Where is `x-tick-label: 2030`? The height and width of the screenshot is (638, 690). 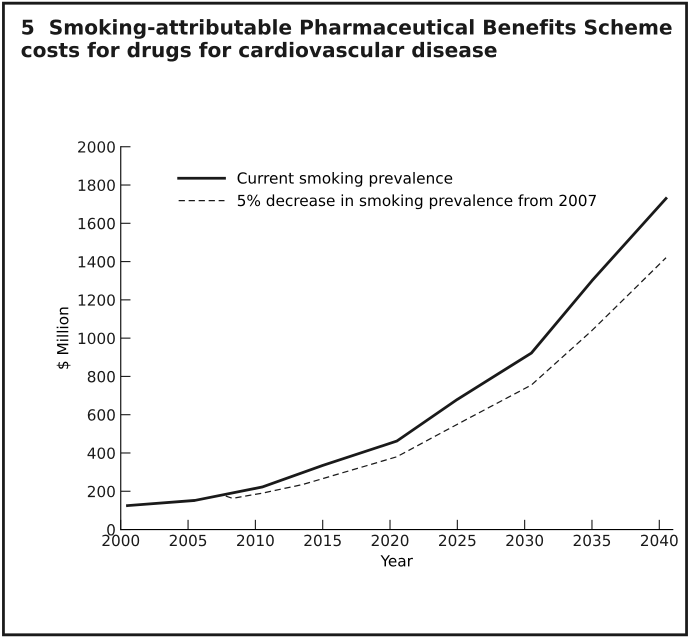
x-tick-label: 2030 is located at coordinates (525, 540).